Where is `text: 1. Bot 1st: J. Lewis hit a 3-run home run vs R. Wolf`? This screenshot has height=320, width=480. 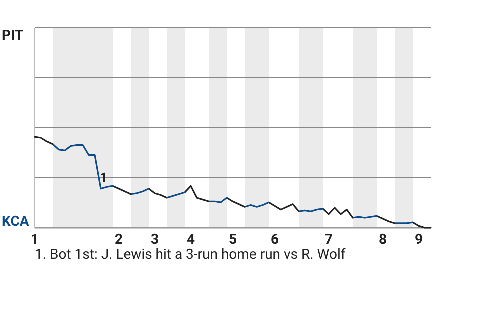
text: 1. Bot 1st: J. Lewis hit a 3-run home run vs R. Wolf is located at coordinates (190, 255).